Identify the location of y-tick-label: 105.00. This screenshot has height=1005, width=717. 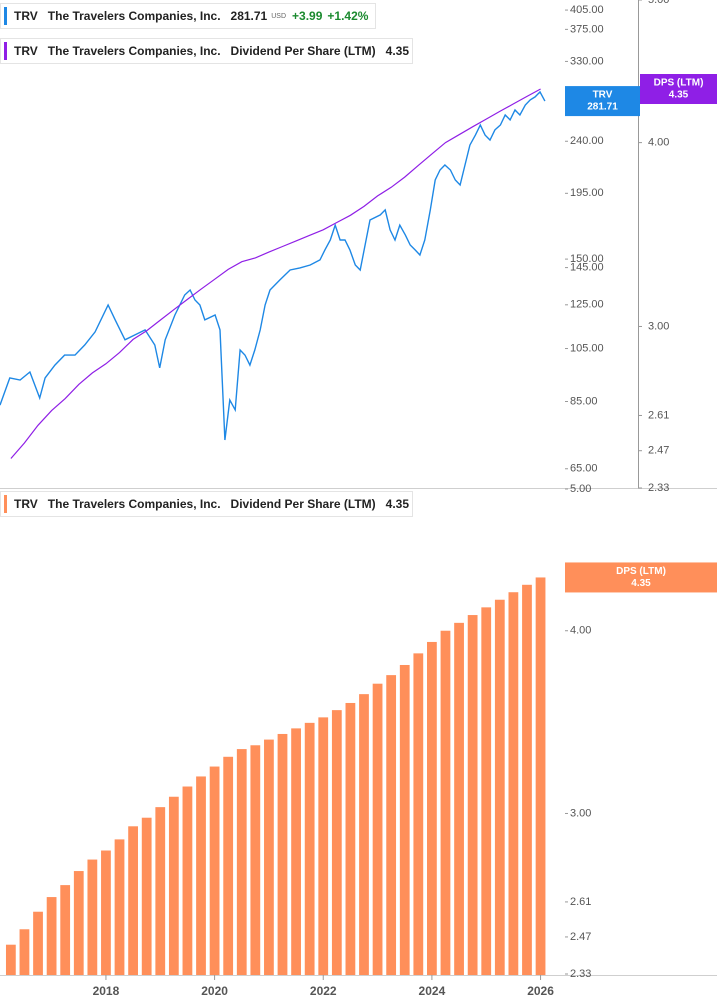
(587, 348).